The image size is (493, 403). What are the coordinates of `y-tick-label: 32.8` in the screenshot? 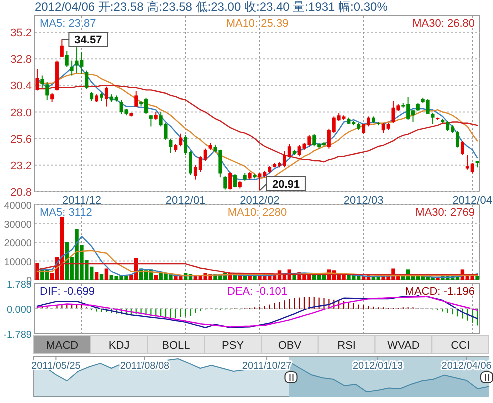 It's located at (21, 60).